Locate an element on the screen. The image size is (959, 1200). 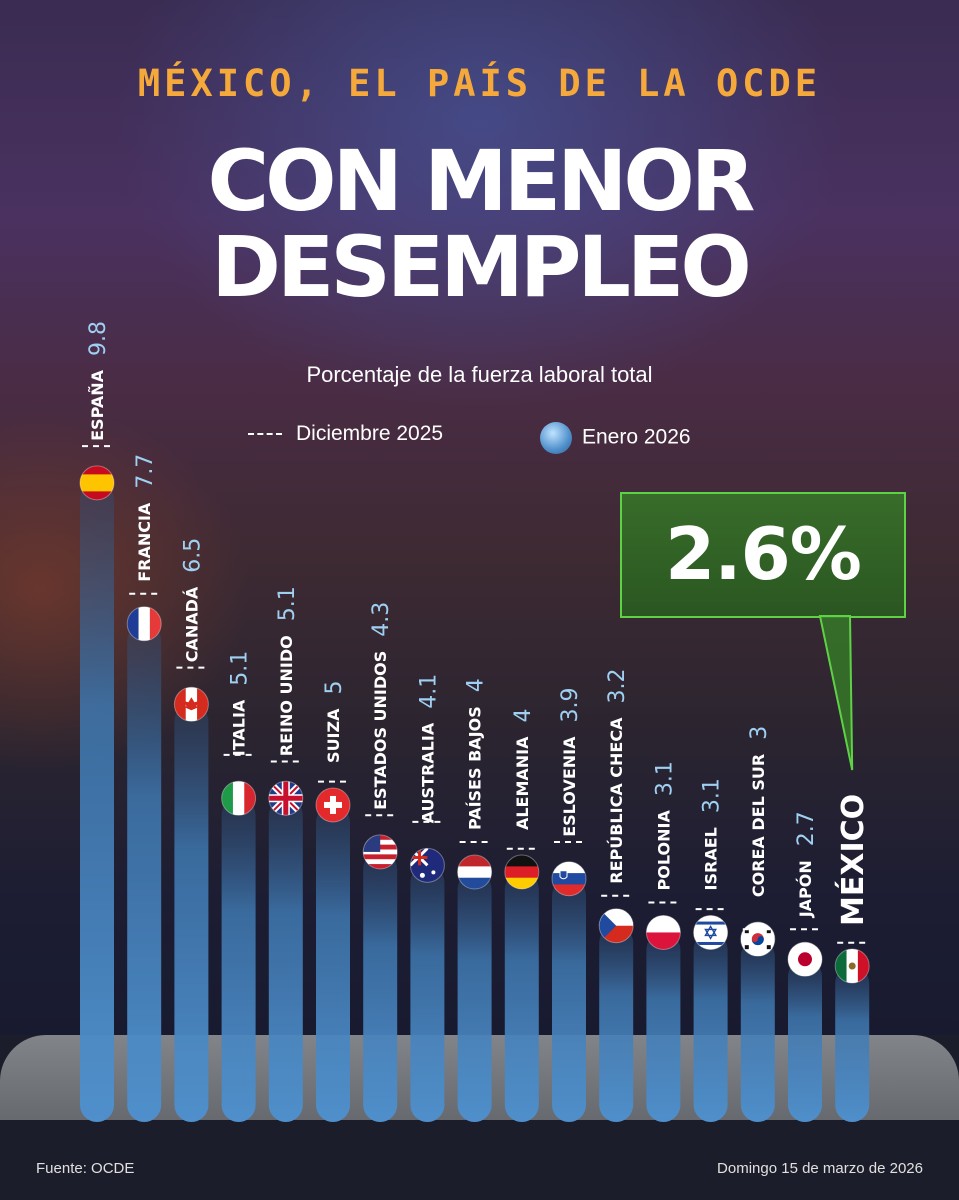
mexico-callout: 2.6% is located at coordinates (763, 555).